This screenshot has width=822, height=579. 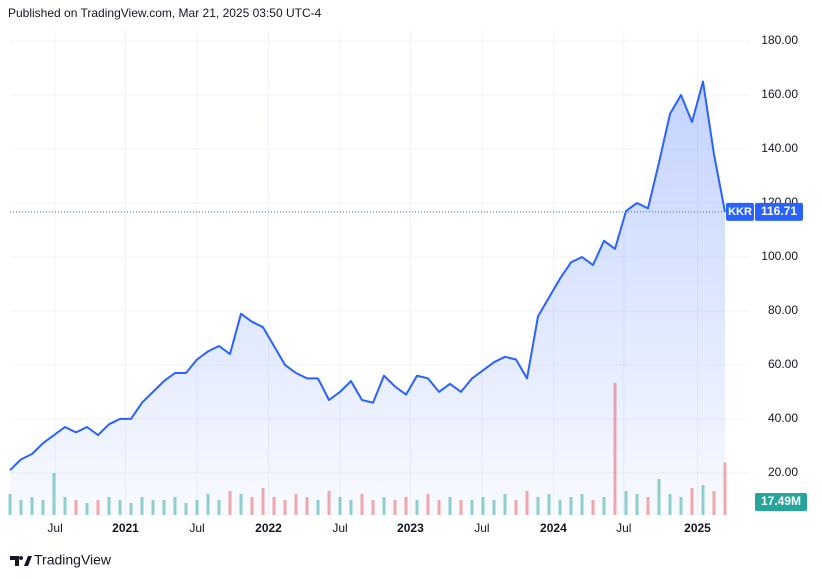 What do you see at coordinates (21, 561) in the screenshot?
I see `logo` at bounding box center [21, 561].